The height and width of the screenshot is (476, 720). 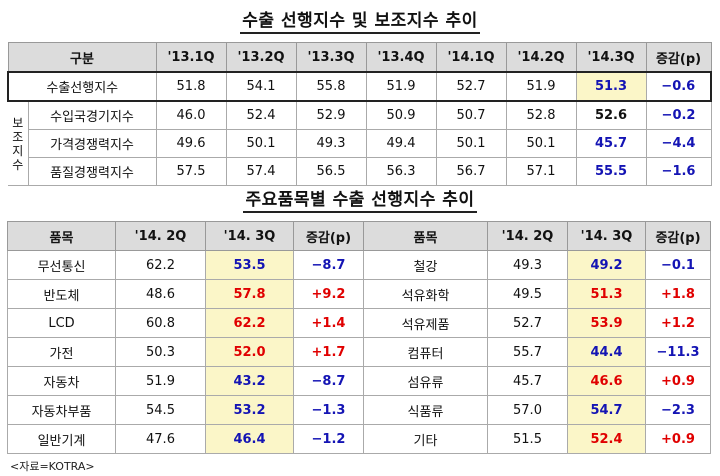 I want to click on table-row: 가전 50.3 52.0 +1.7 컴퓨터 55.7 44.4 −11.3, so click(x=359, y=352).